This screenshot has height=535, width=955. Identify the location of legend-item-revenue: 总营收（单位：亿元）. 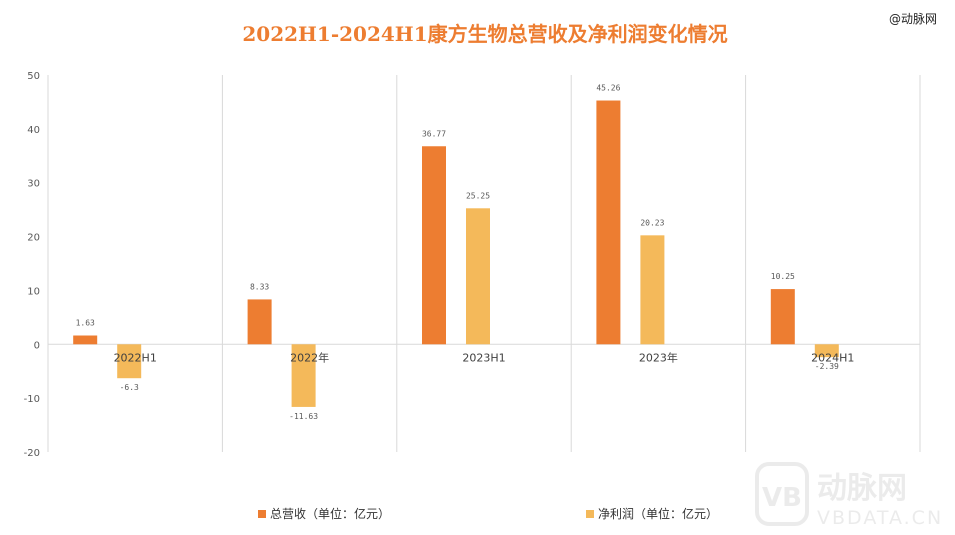
(324, 513).